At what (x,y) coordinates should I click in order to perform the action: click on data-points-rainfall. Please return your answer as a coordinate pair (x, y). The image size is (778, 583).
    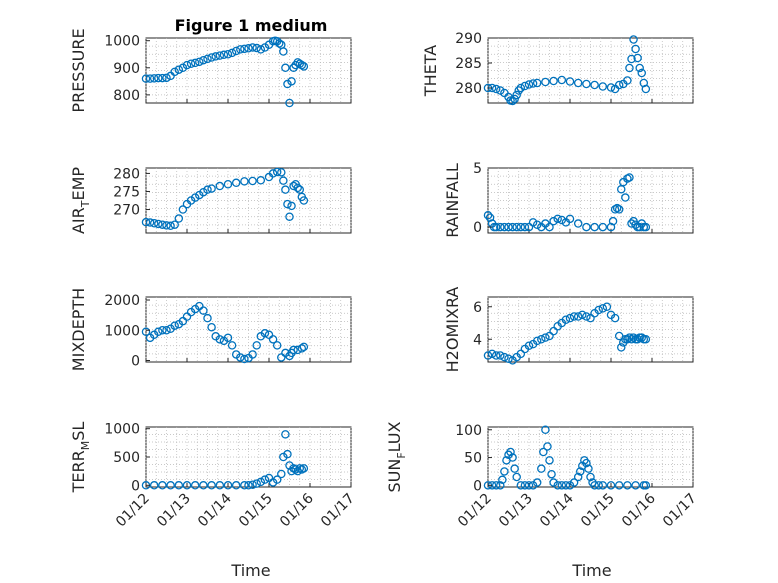
    Looking at the image, I should click on (567, 202).